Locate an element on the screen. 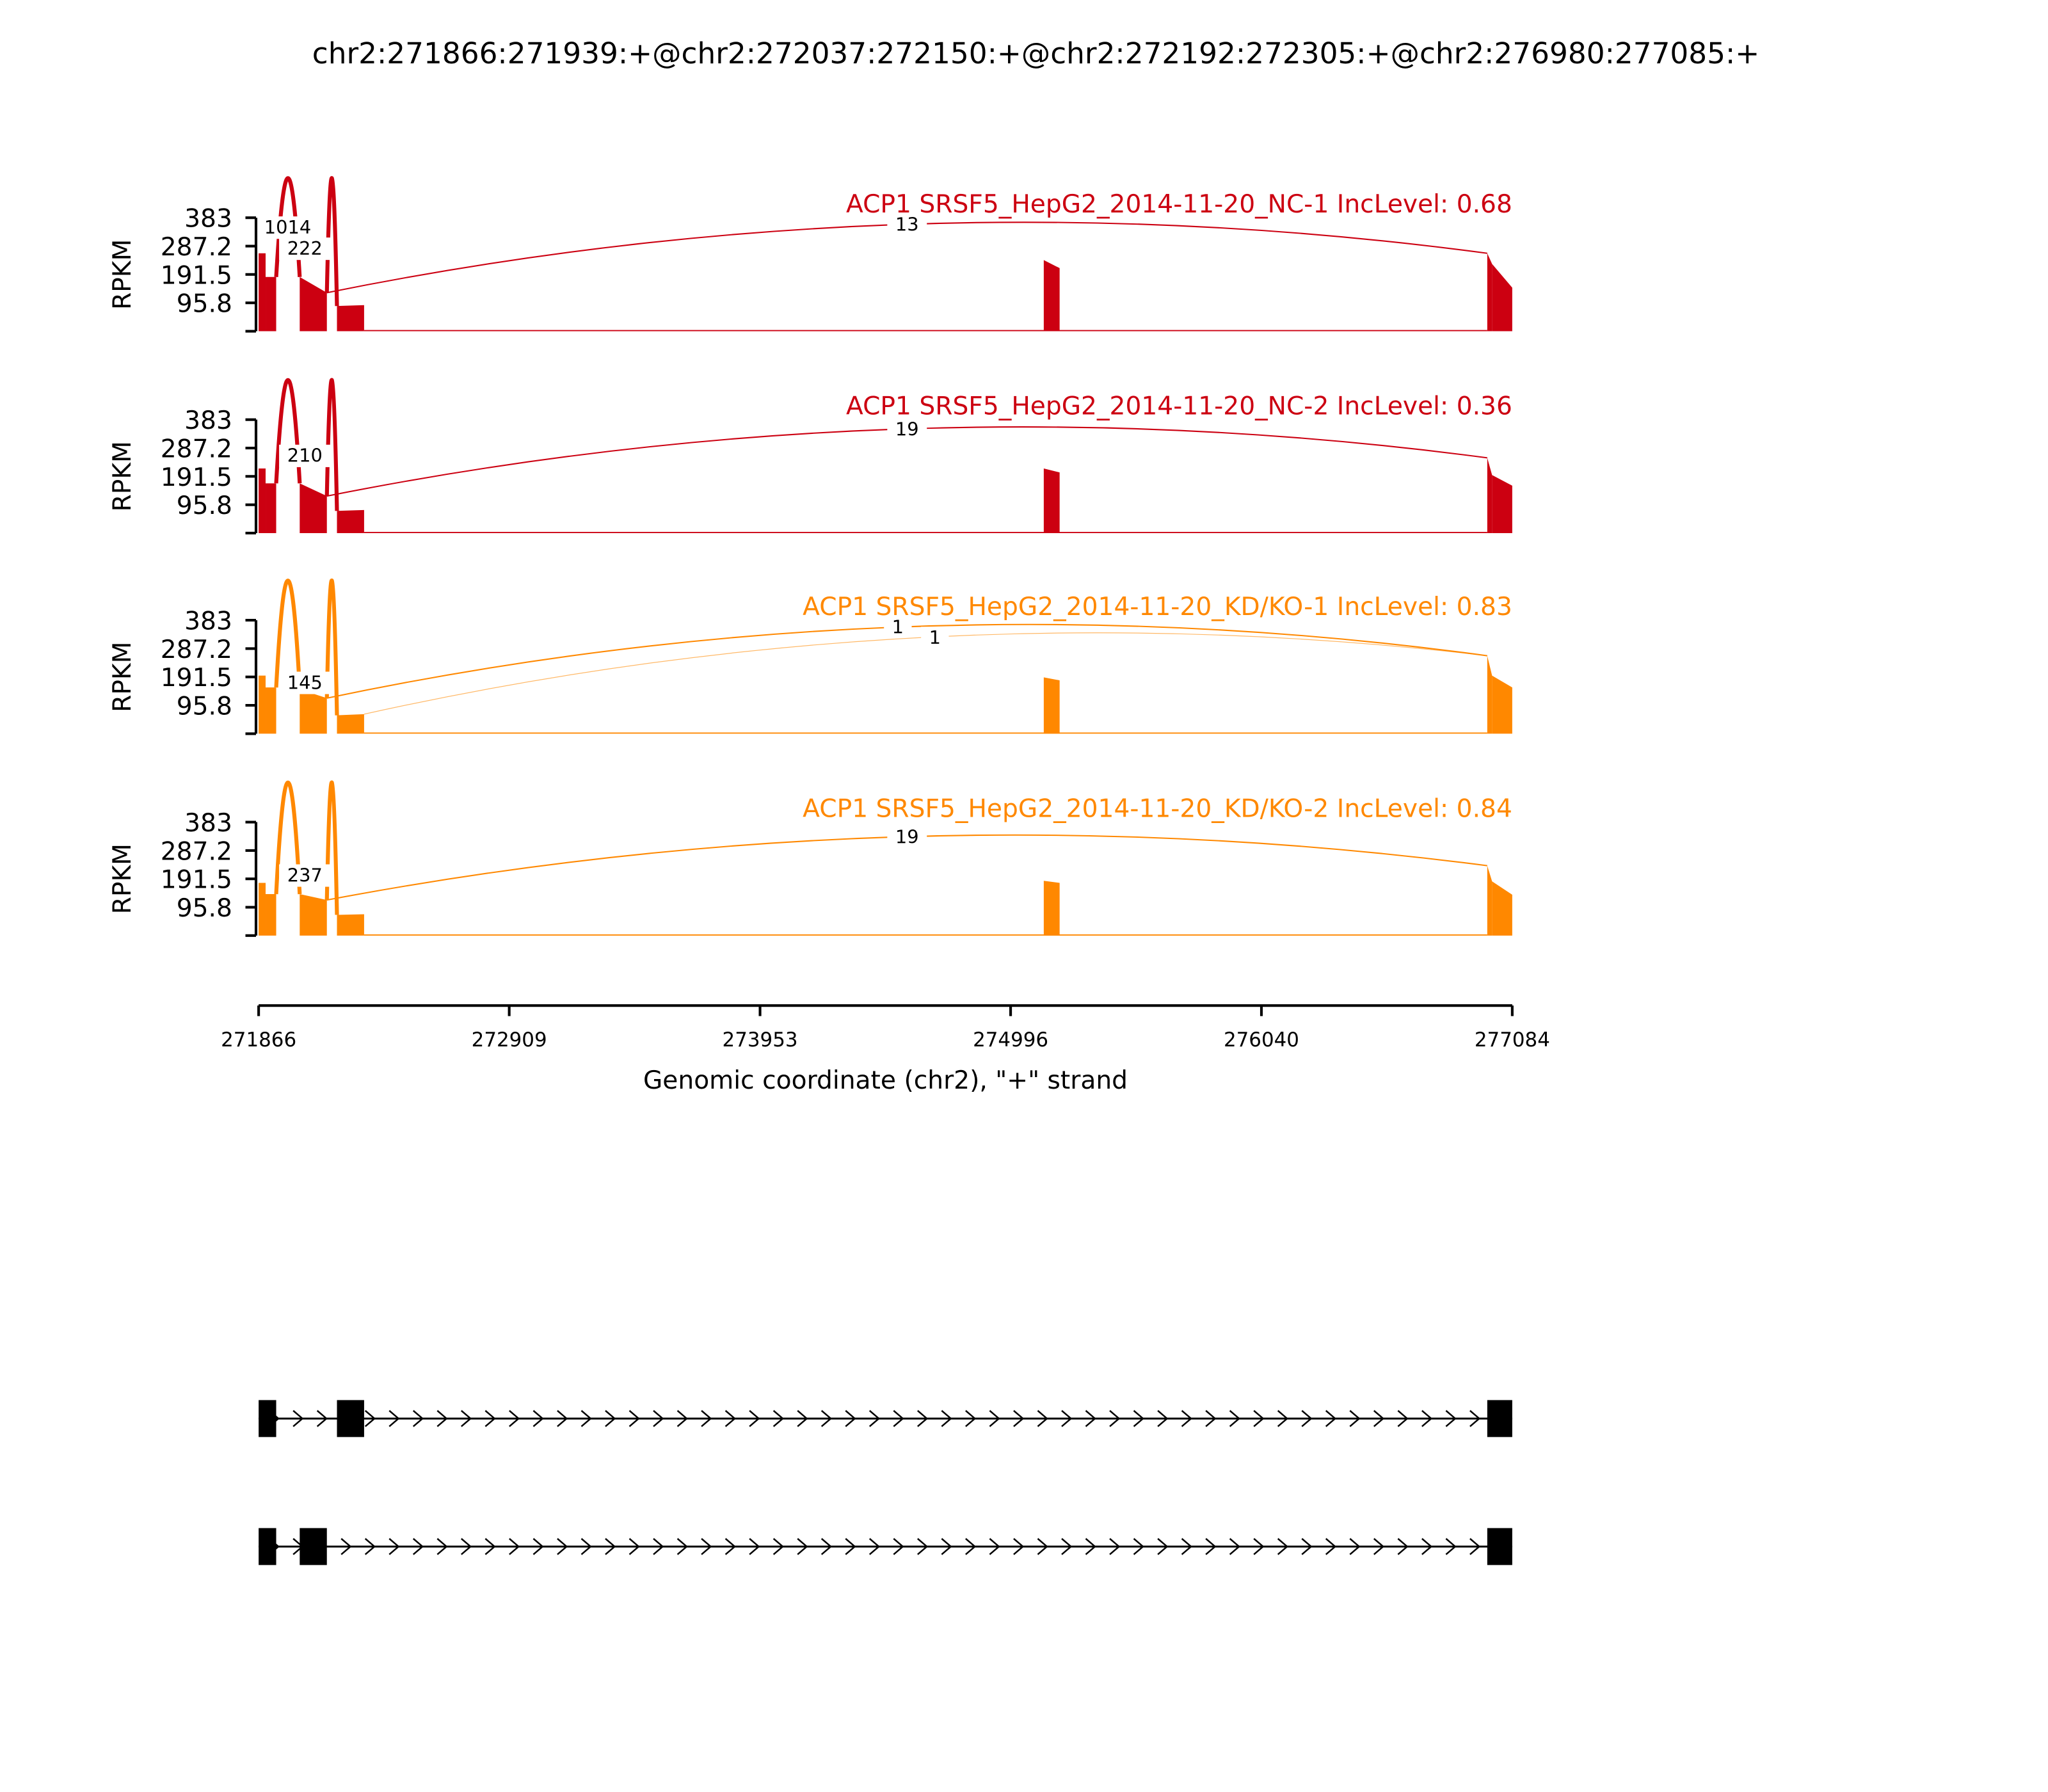  junction-count-label: 1 is located at coordinates (898, 627).